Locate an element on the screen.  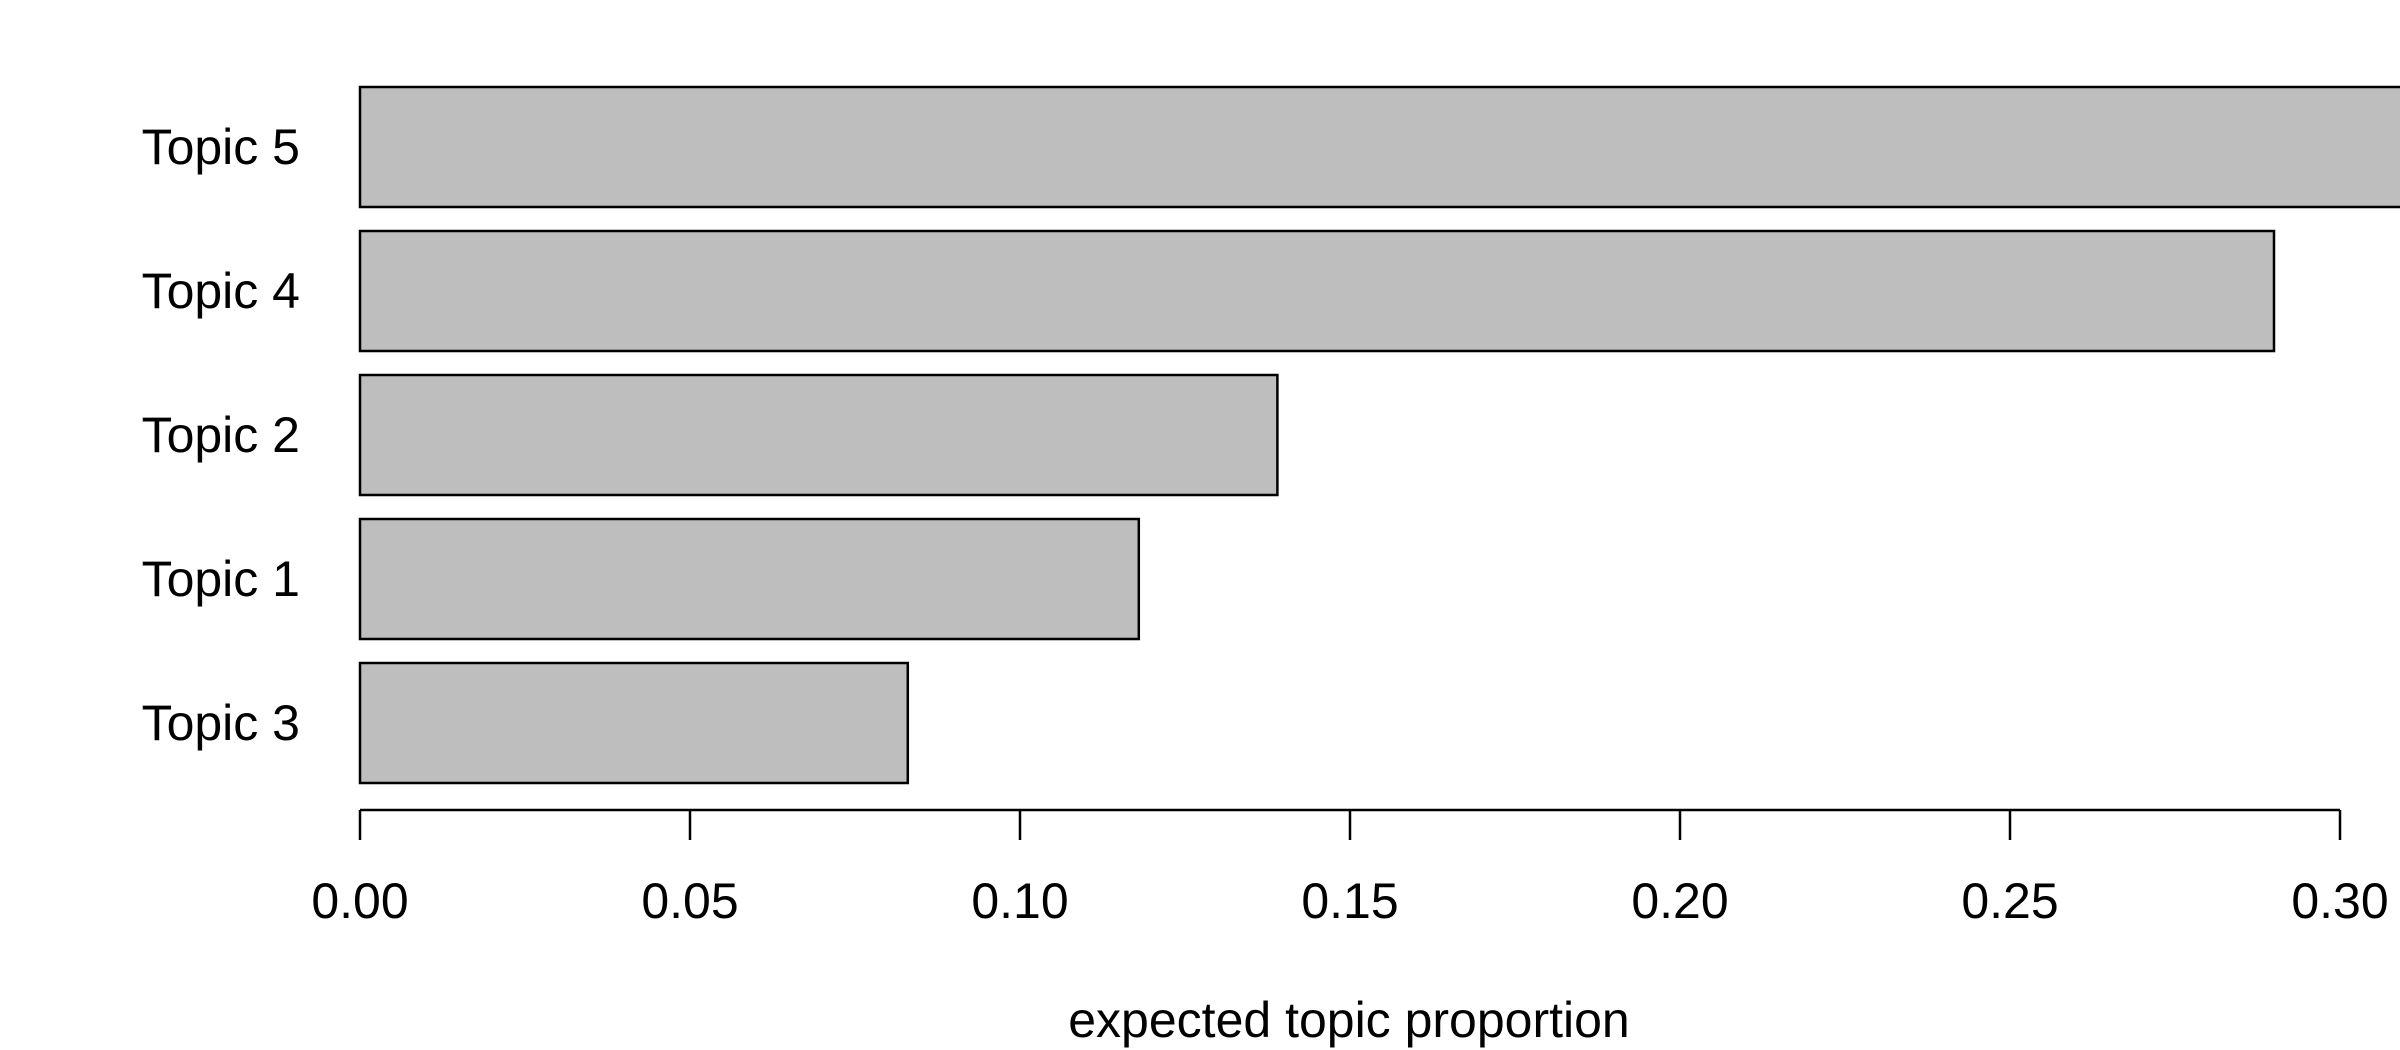
category-label-topic-2: Topic 2 is located at coordinates (221, 435).